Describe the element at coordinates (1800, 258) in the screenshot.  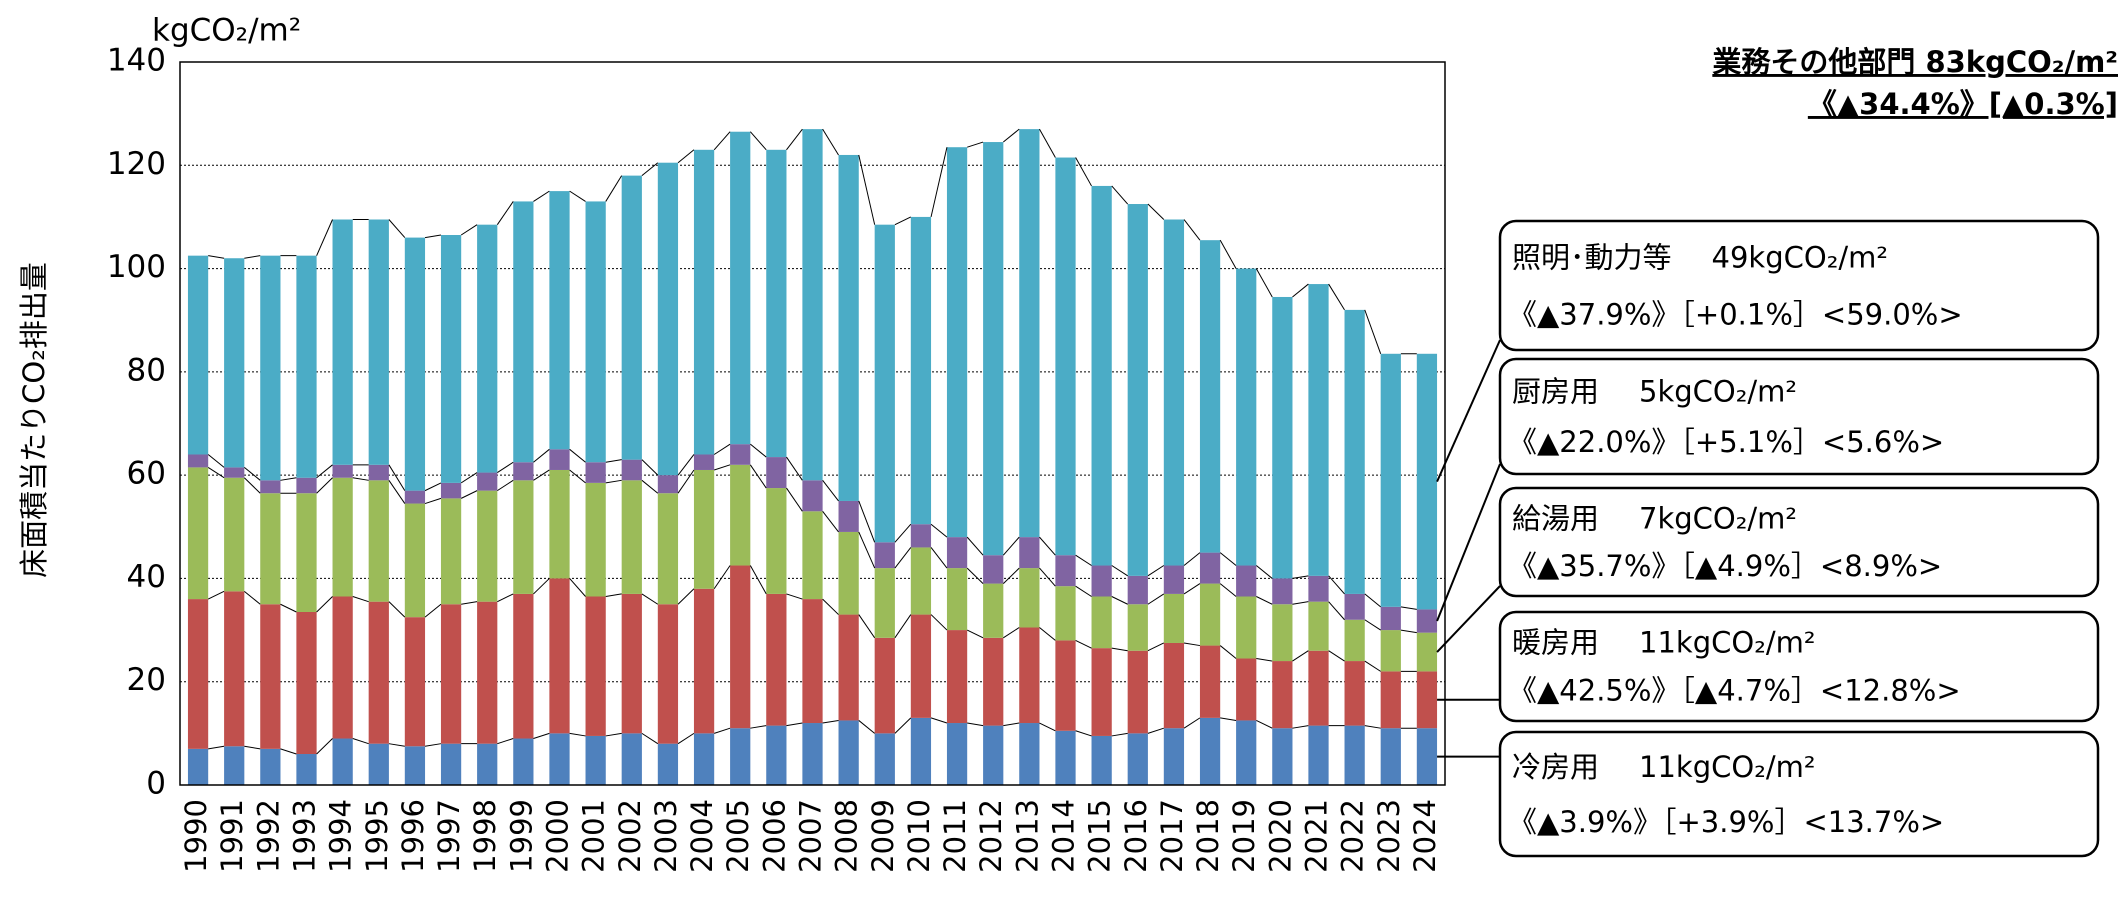
I see `callout-value: 49kgCO₂/m²` at that location.